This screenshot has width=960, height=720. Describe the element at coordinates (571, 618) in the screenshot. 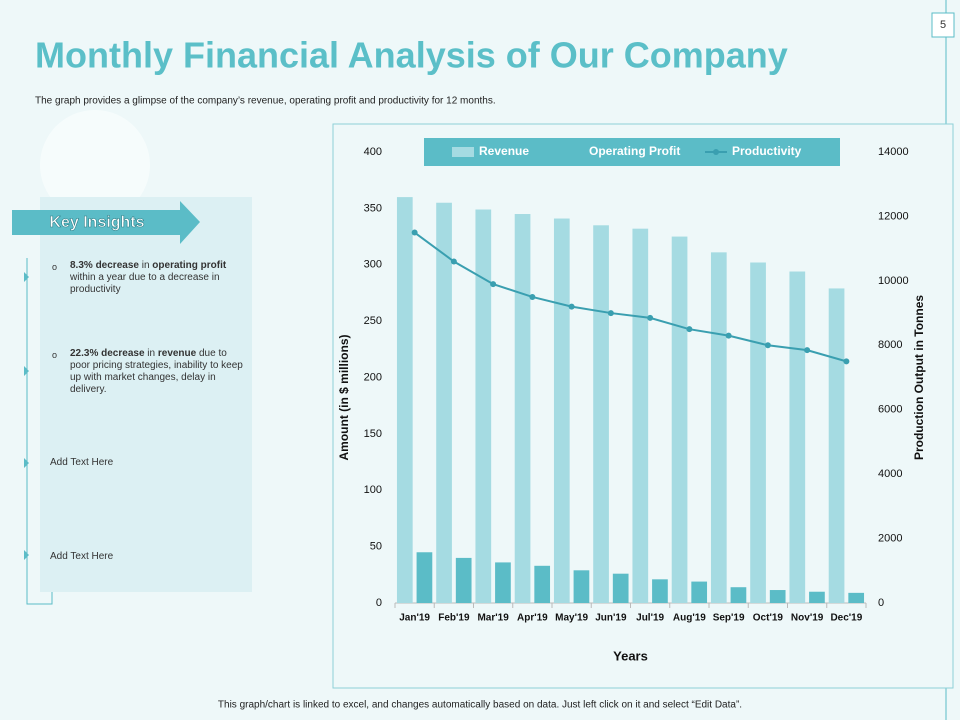

I see `x-tick-label: May'19` at that location.